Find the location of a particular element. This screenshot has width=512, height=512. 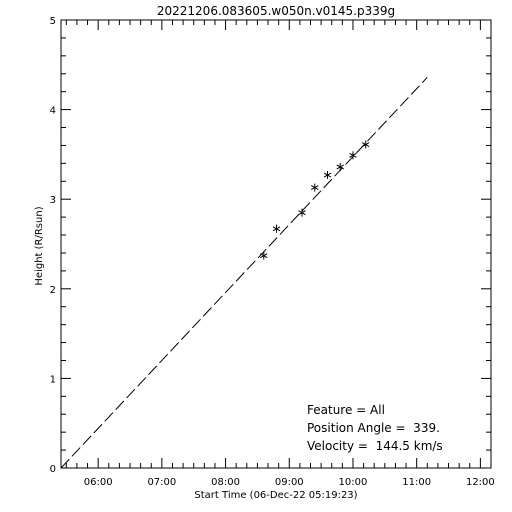

annotation-text: Position Angle = 339. is located at coordinates (373, 428).